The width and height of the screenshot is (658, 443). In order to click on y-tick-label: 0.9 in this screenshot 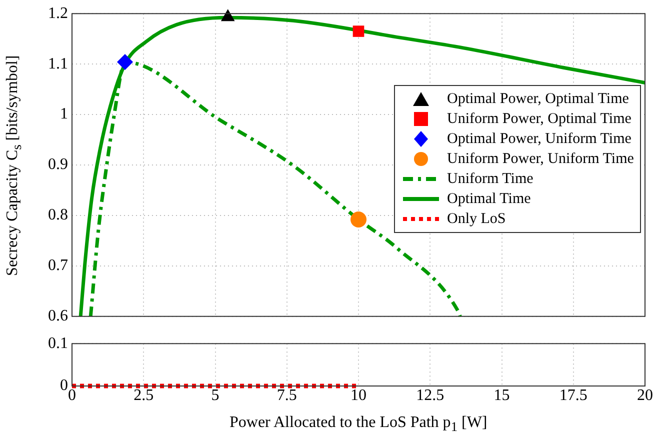, I will do `click(58, 165)`.